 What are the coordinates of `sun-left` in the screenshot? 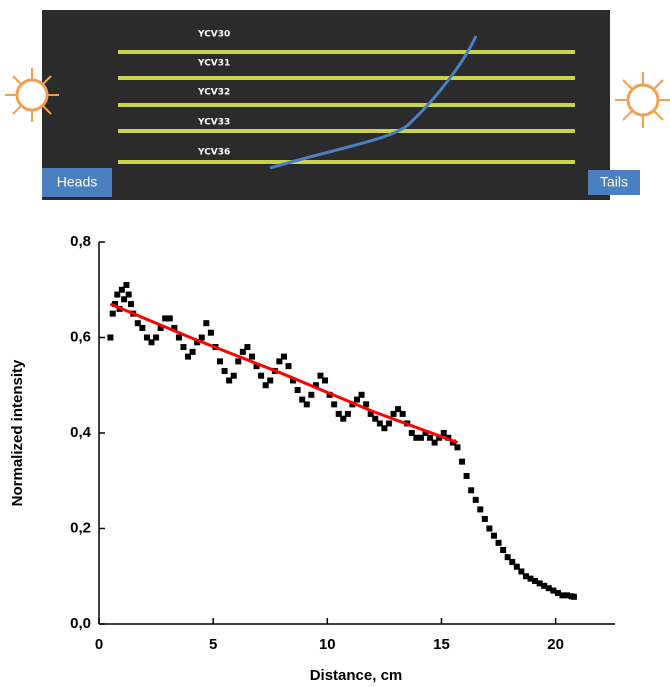 It's located at (32, 95).